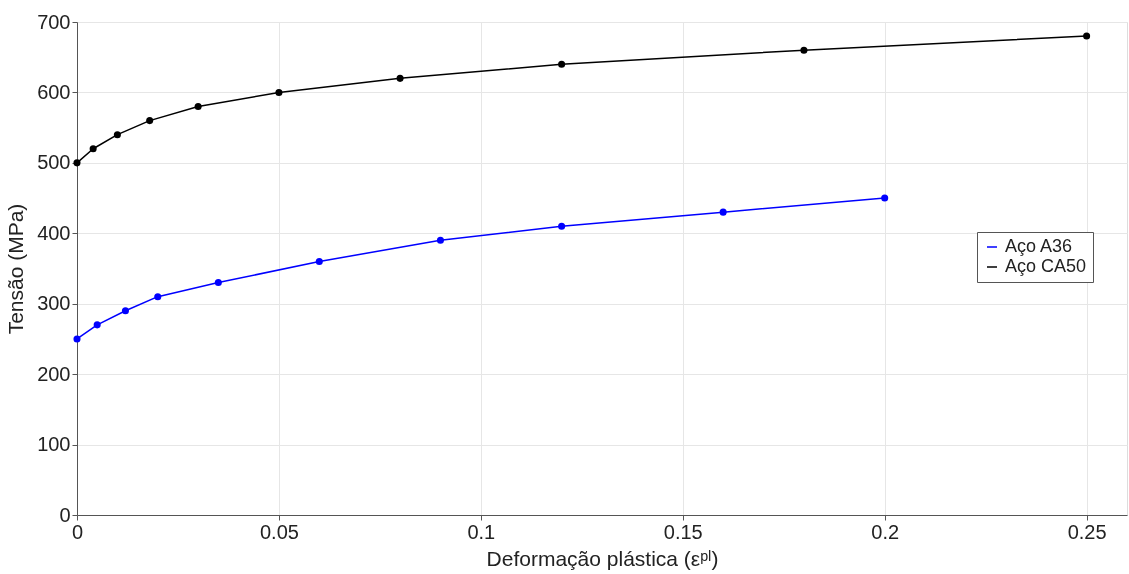  Describe the element at coordinates (54, 444) in the screenshot. I see `y-tick-label: 100` at that location.